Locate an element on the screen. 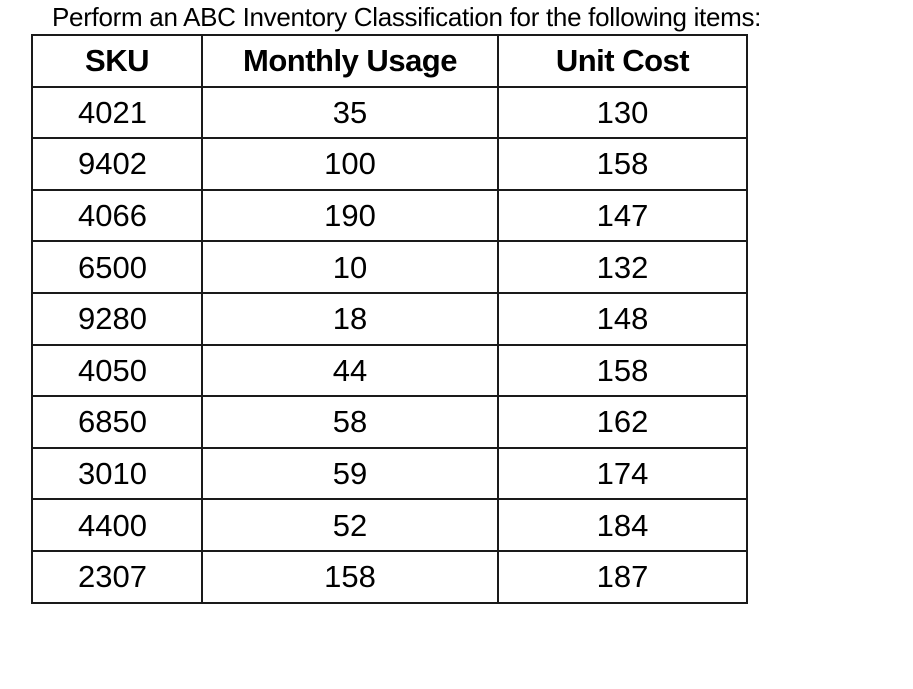 This screenshot has height=689, width=913. header-monthly-usage: Monthly Usage is located at coordinates (350, 61).